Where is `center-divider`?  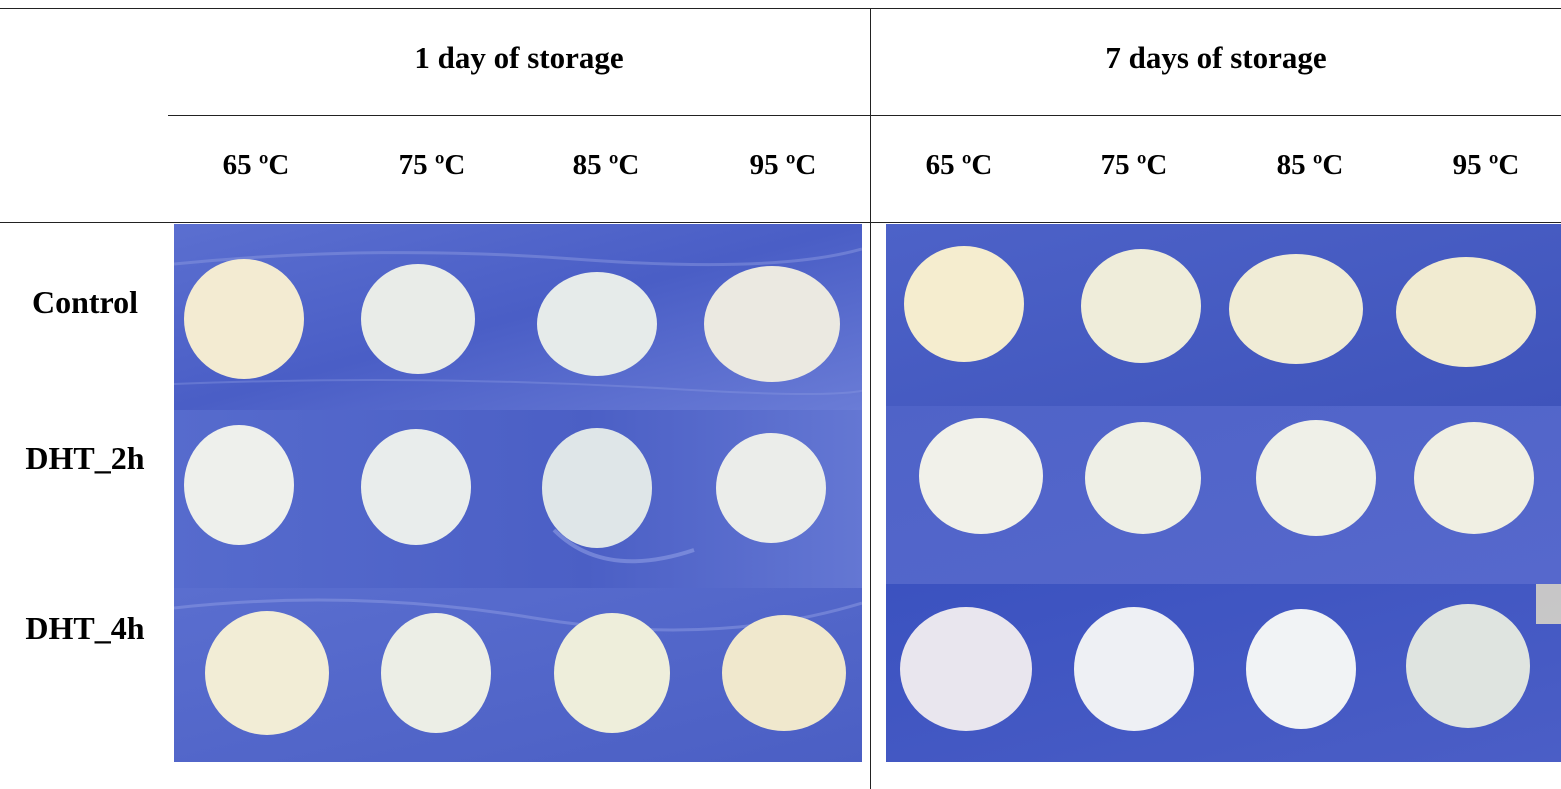
center-divider is located at coordinates (870, 398).